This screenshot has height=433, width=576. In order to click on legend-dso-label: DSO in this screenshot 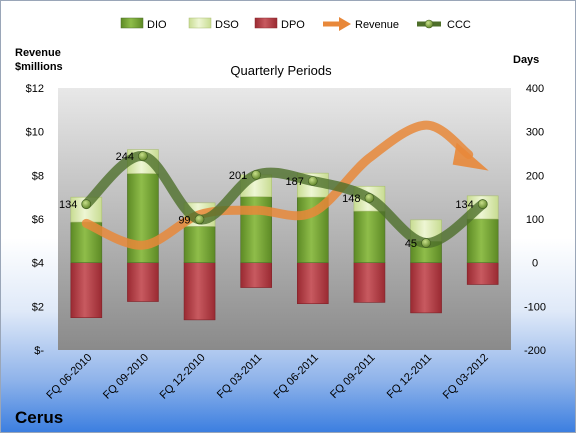, I will do `click(227, 25)`.